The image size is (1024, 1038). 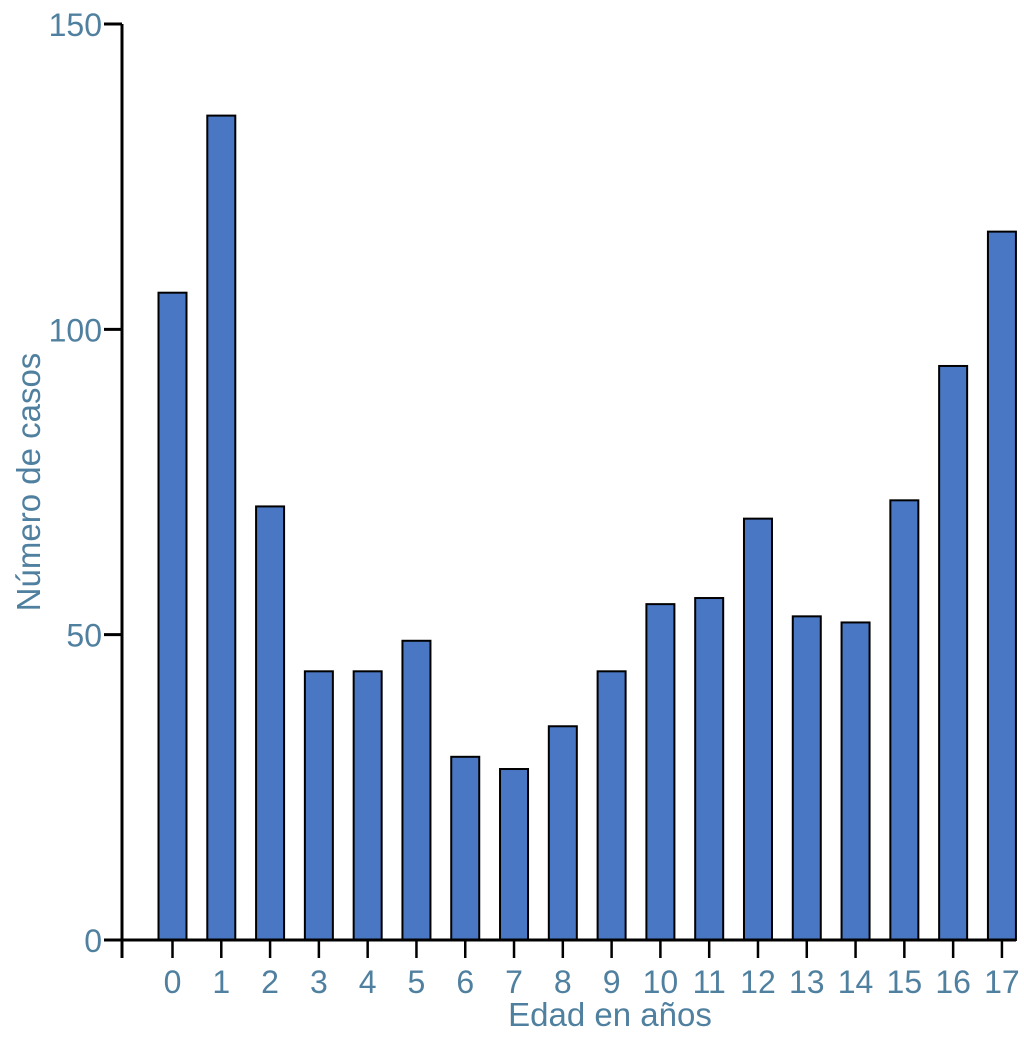 What do you see at coordinates (75, 25) in the screenshot?
I see `y-tick-label: 150` at bounding box center [75, 25].